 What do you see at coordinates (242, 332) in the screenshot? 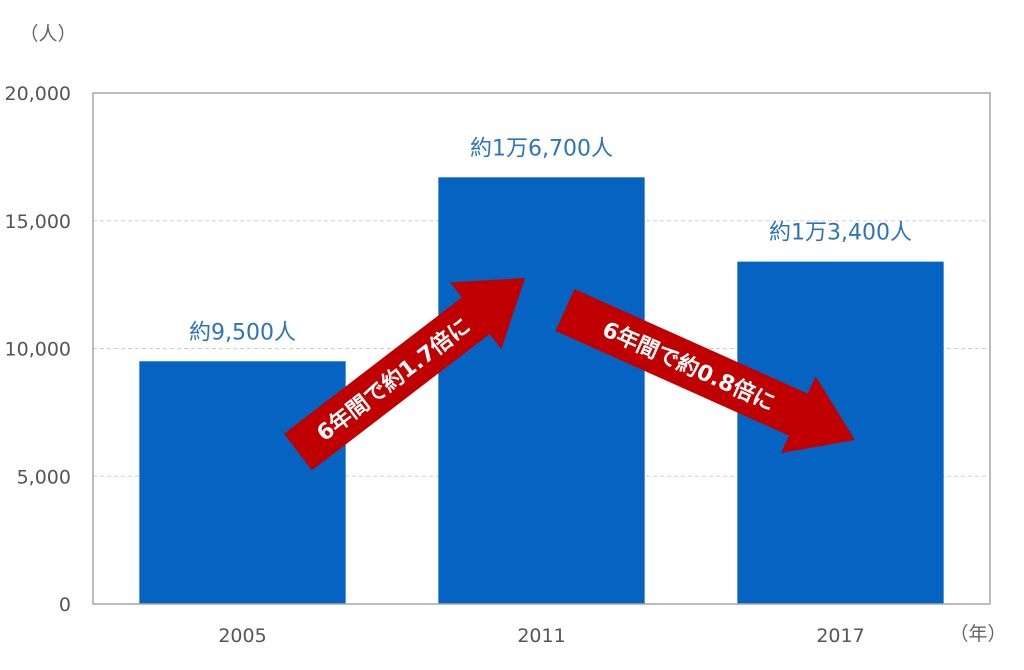
I see `data-label: 約9,500人` at bounding box center [242, 332].